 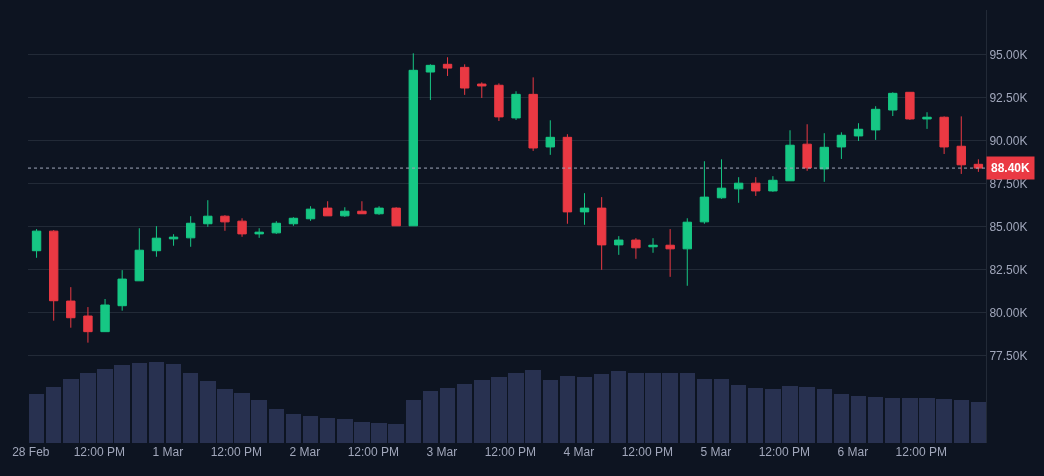 What do you see at coordinates (1008, 97) in the screenshot?
I see `y-tick-label: 92.50K` at bounding box center [1008, 97].